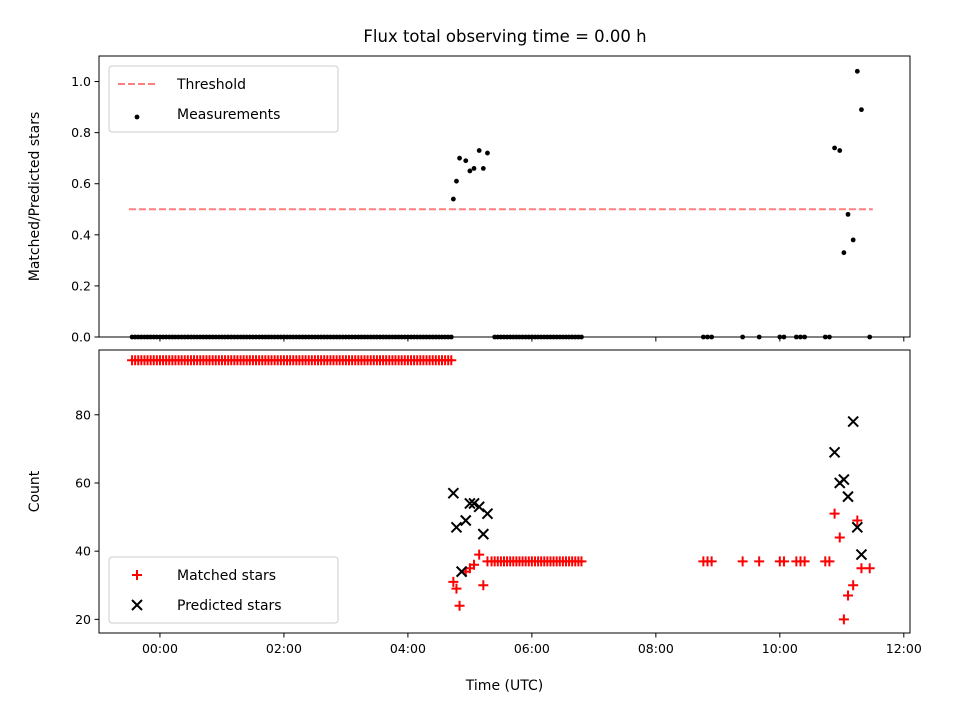  Describe the element at coordinates (81, 183) in the screenshot. I see `y-tick-label: 0.6` at that location.